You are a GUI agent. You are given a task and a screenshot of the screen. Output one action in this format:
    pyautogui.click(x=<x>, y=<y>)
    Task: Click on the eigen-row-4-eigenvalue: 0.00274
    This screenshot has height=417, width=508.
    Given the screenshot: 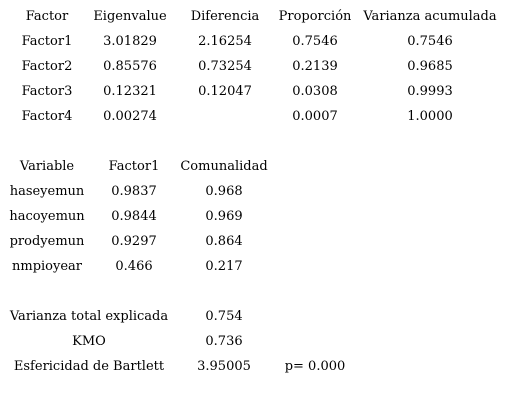 What is the action you would take?
    pyautogui.click(x=130, y=116)
    